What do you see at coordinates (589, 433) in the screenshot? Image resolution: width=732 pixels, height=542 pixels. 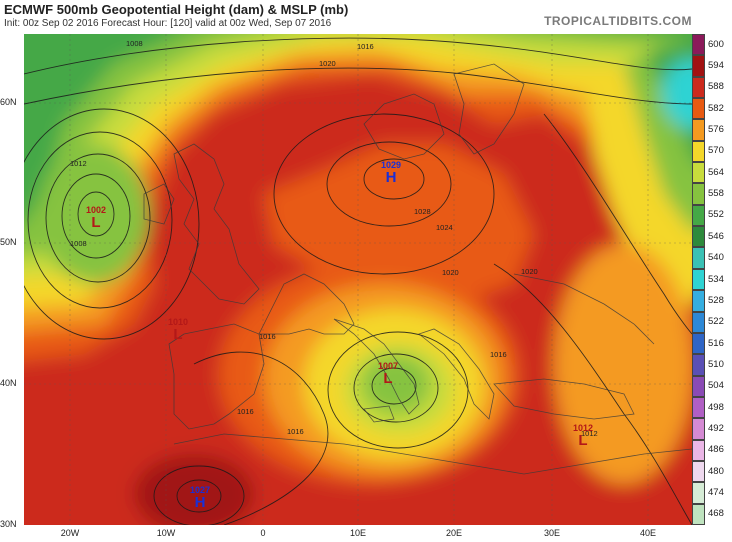 I see `isobar-label: 1012` at bounding box center [589, 433].